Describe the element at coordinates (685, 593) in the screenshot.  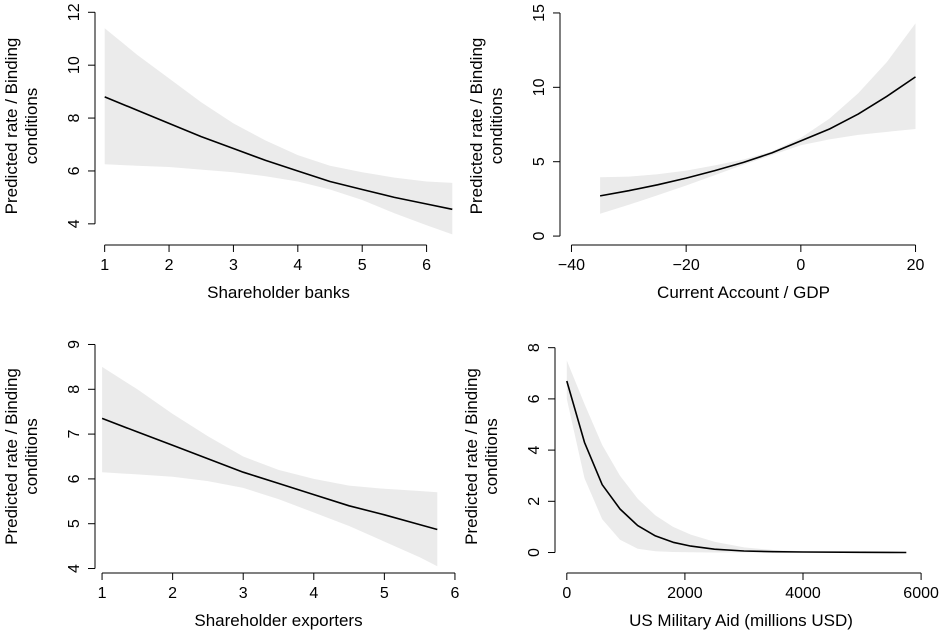
I see `x-tick-label: 2000` at that location.